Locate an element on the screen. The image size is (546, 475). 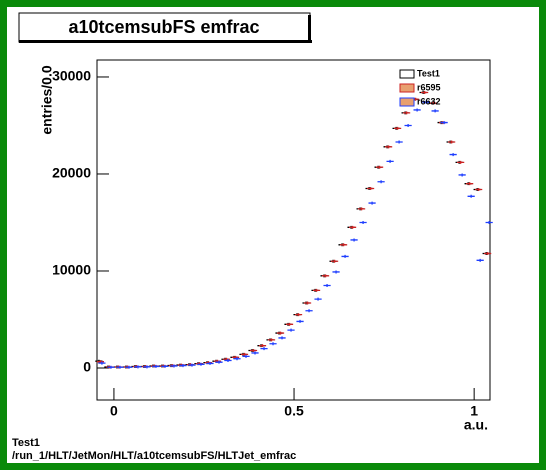
x-tick-label: 0 is located at coordinates (114, 411).